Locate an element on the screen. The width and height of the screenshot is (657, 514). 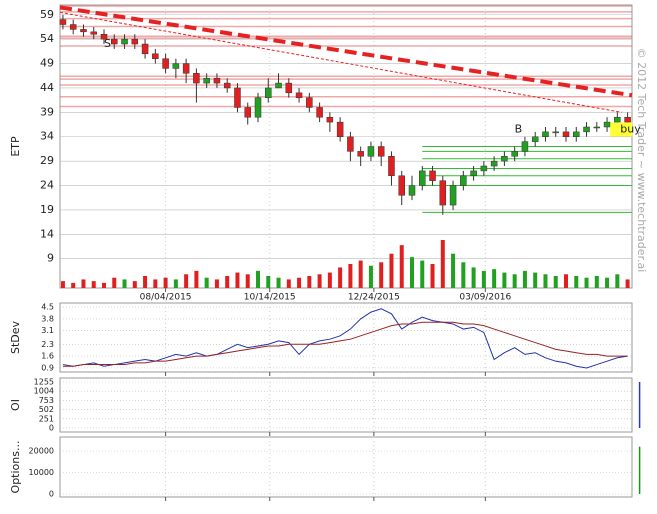
y-tick-label: 39 is located at coordinates (47, 111).